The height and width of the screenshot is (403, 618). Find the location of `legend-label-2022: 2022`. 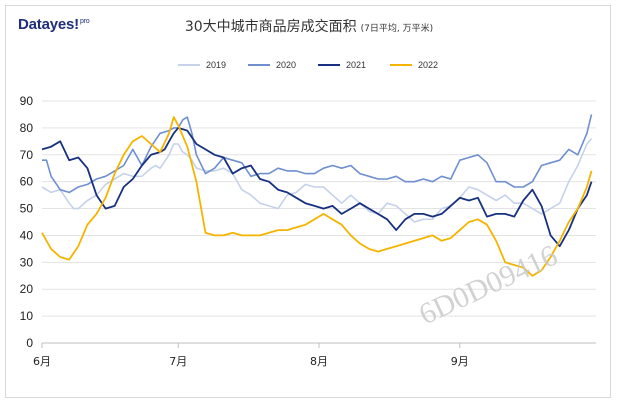

legend-label-2022: 2022 is located at coordinates (428, 65).